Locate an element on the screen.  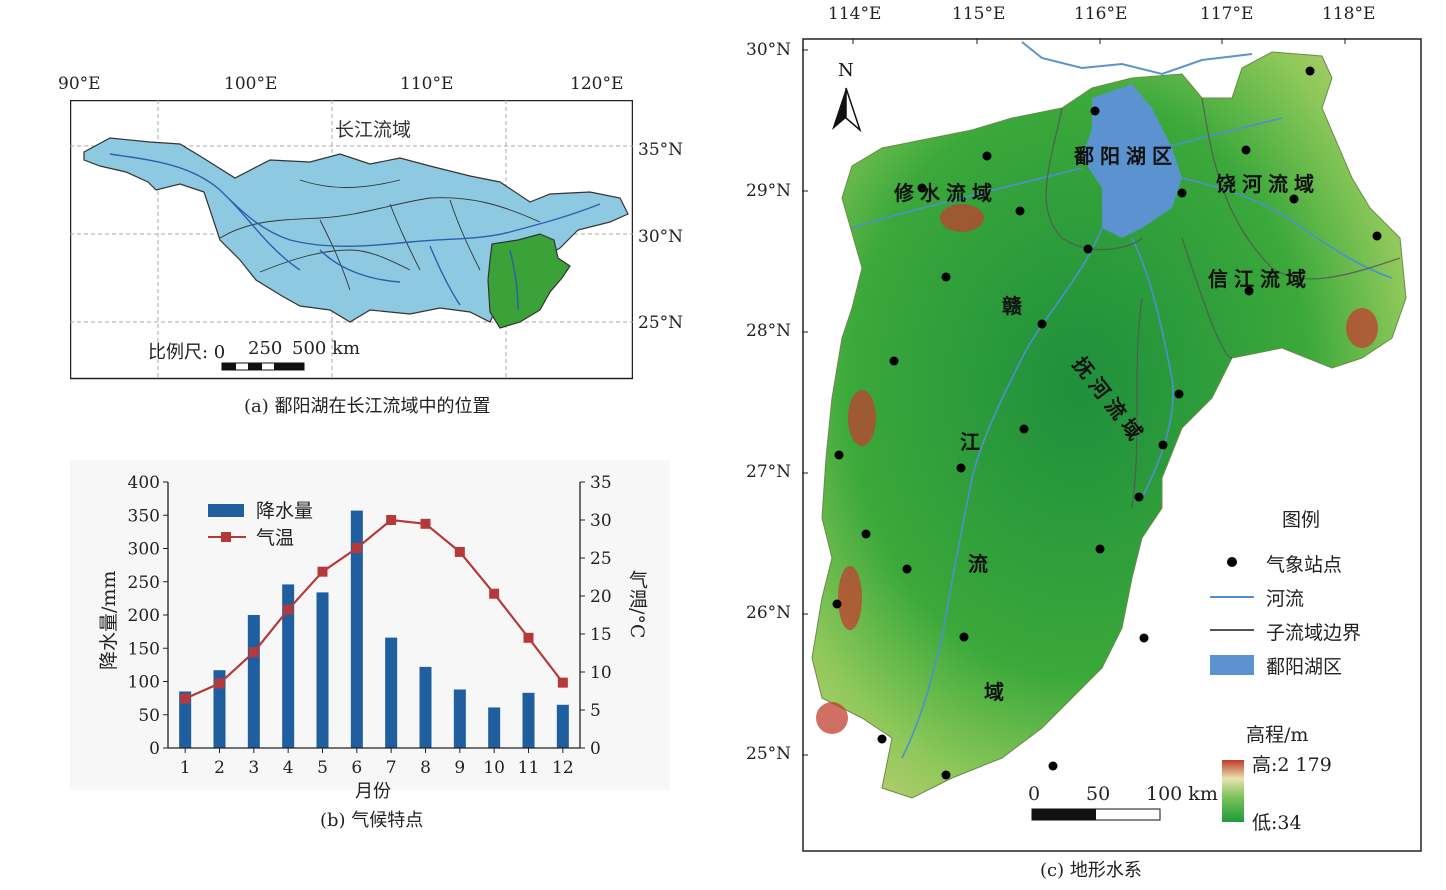
north-label: N is located at coordinates (846, 70).